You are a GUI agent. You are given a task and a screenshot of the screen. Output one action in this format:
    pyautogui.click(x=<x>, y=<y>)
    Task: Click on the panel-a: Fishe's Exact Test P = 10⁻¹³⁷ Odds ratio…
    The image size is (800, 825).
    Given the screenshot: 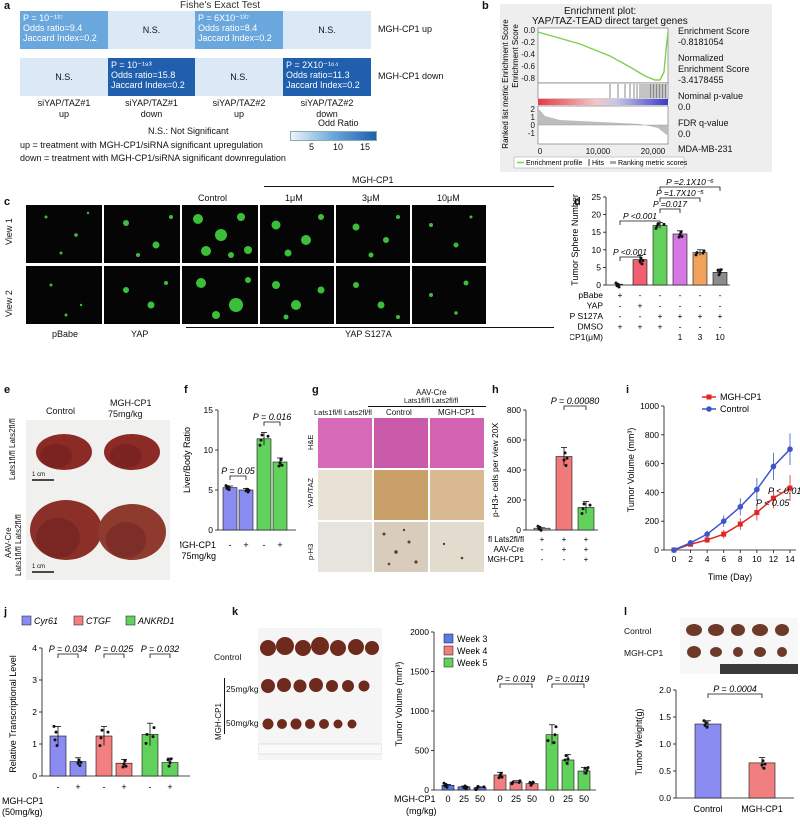 What is the action you would take?
    pyautogui.click(x=235, y=85)
    